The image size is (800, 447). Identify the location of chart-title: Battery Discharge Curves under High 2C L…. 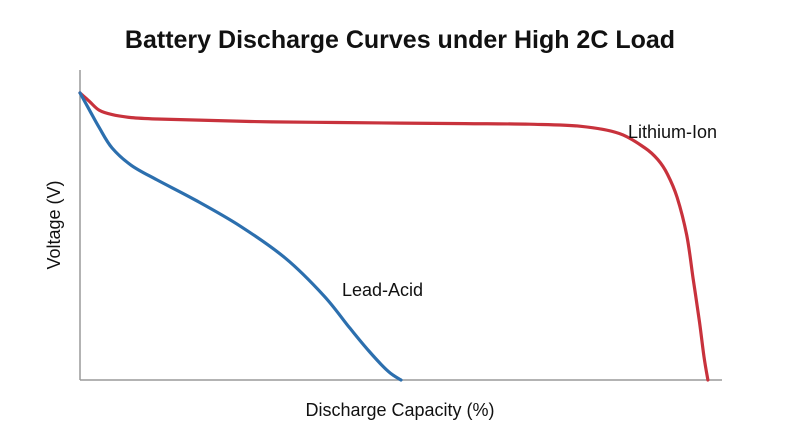
(400, 40).